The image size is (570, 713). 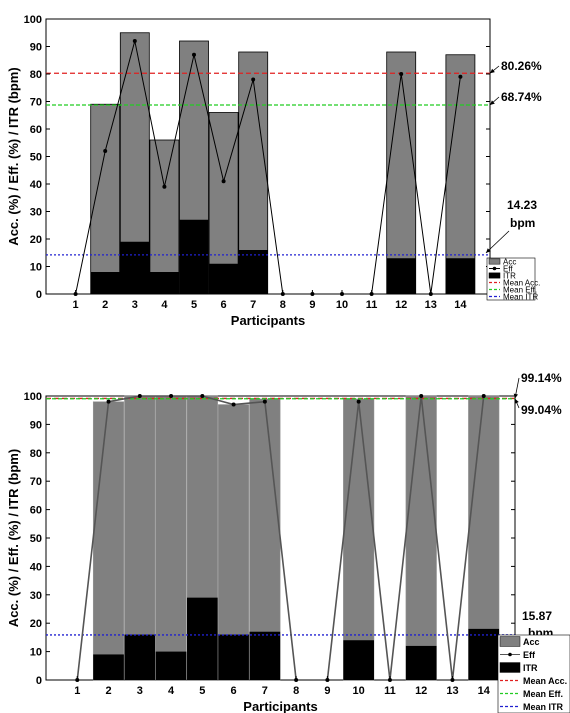 What do you see at coordinates (283, 305) in the screenshot?
I see `x-tick-label: 8` at bounding box center [283, 305].